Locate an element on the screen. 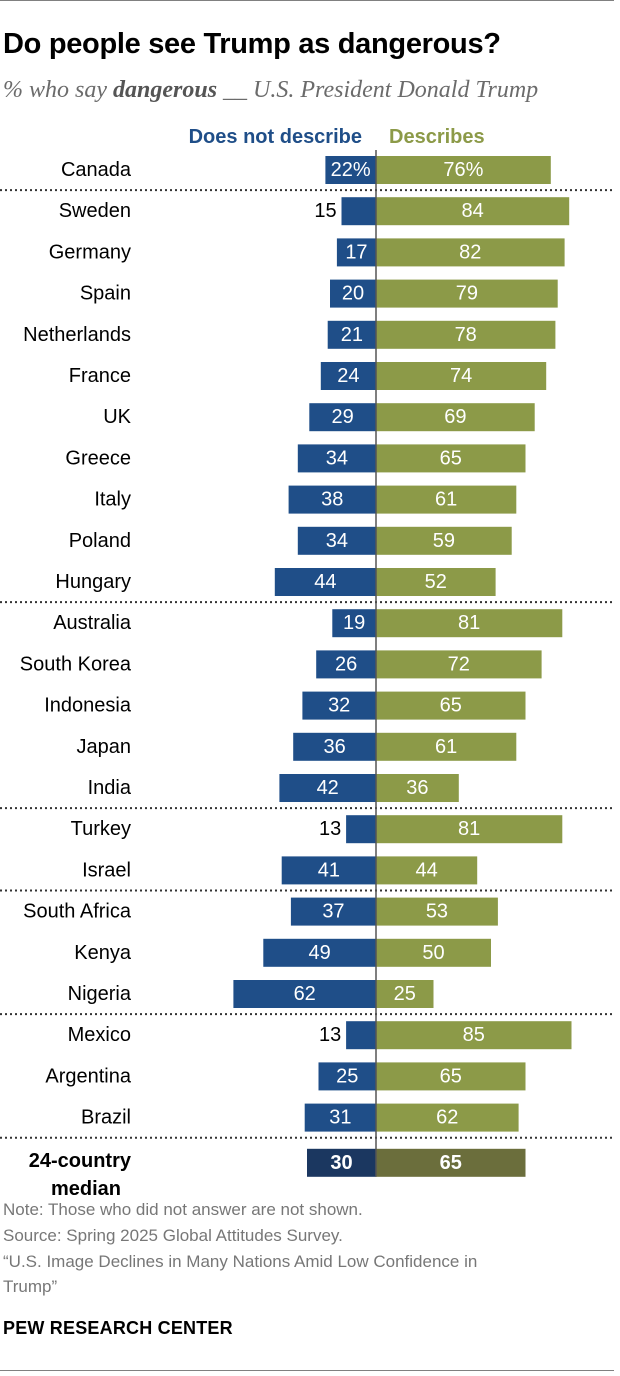 The height and width of the screenshot is (1376, 620). data-label-does-not-describe: 24 is located at coordinates (348, 376).